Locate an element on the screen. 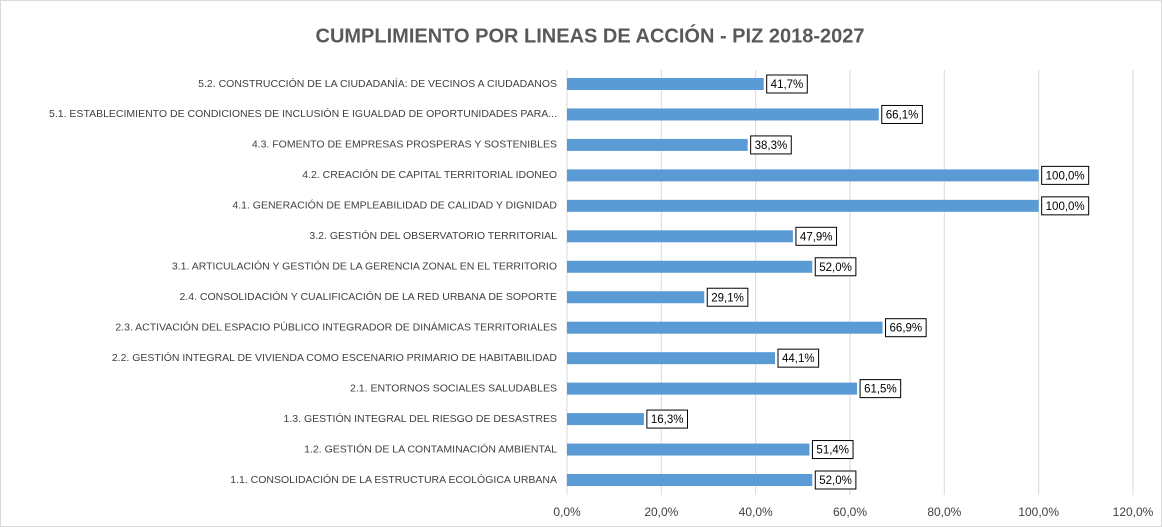 The image size is (1162, 527). value-label: 51,4% is located at coordinates (832, 451).